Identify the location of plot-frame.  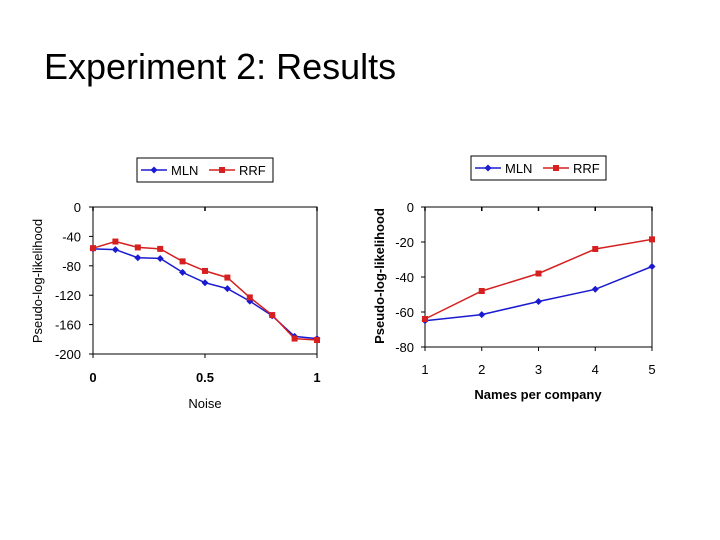
(538, 277).